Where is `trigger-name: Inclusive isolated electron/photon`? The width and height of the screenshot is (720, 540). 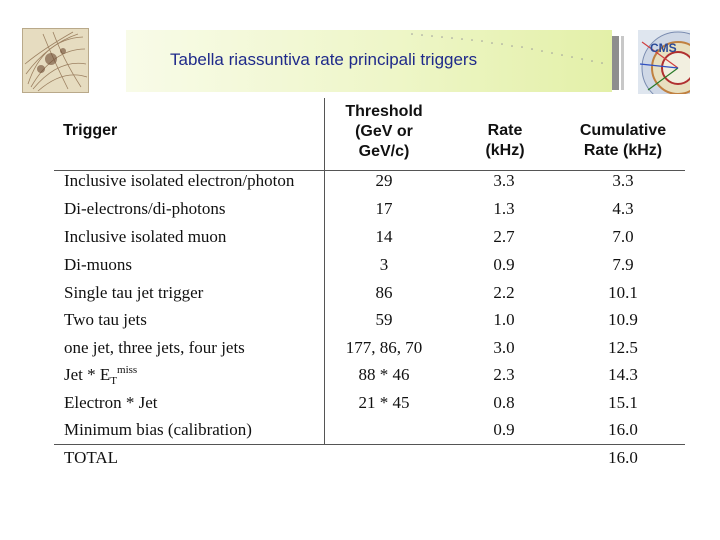
trigger-name: Inclusive isolated electron/photon is located at coordinates (179, 180).